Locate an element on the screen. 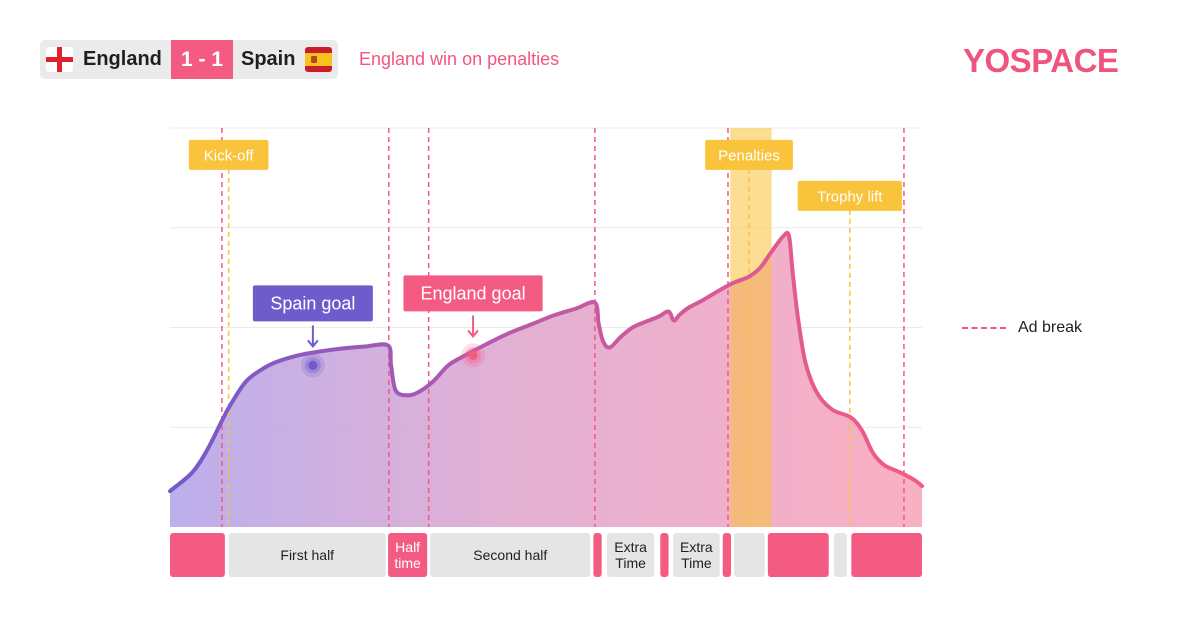  timeline-label: First half is located at coordinates (307, 555).